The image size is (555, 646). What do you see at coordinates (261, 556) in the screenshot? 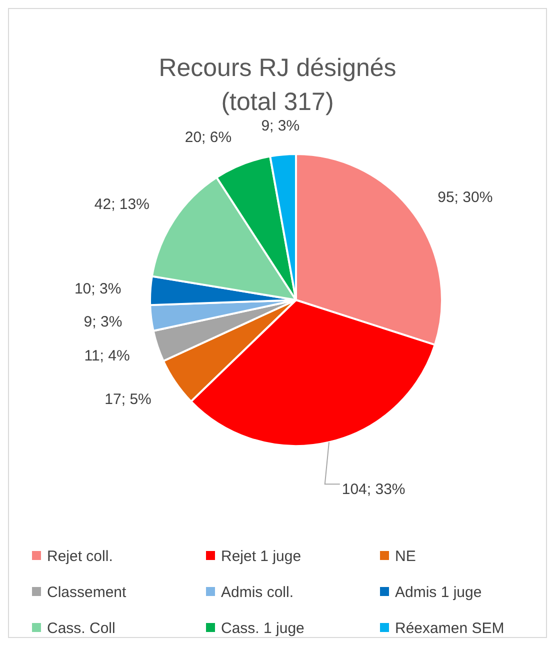
I see `legend-label: Rejet 1 juge` at bounding box center [261, 556].